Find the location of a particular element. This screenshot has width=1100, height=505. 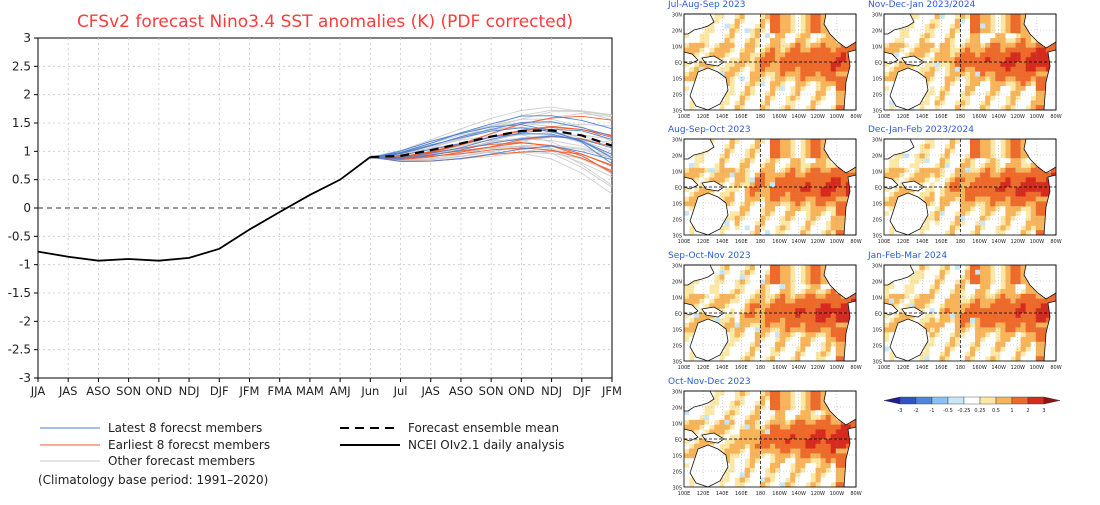

map-panel-title: Oct-Nov-Dec 2023 is located at coordinates (709, 382).